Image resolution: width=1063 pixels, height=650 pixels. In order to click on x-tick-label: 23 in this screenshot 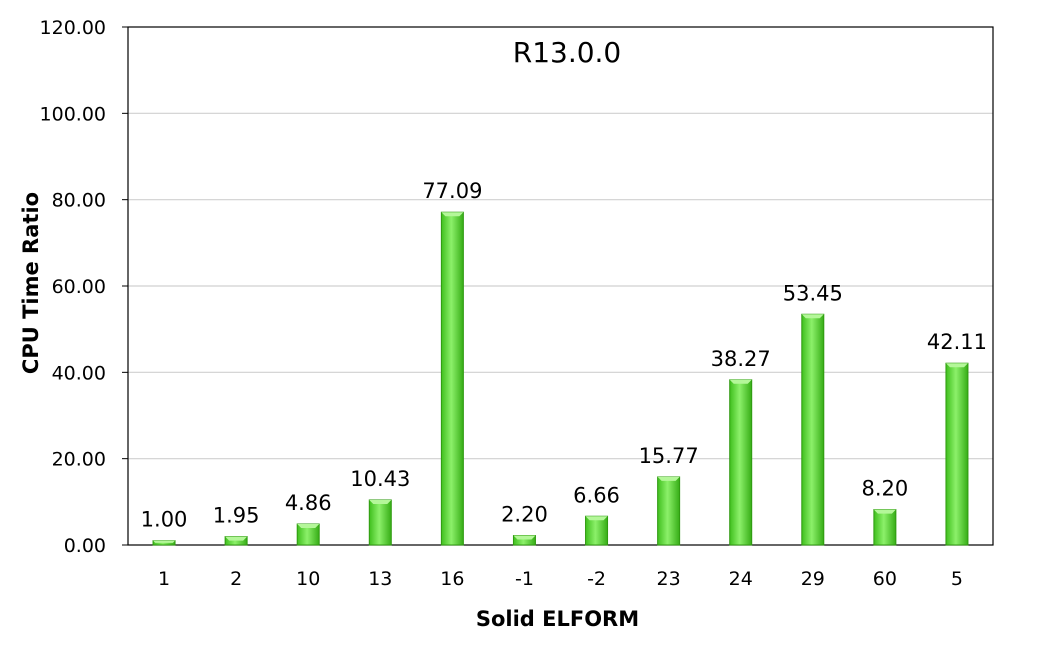, I will do `click(669, 579)`.